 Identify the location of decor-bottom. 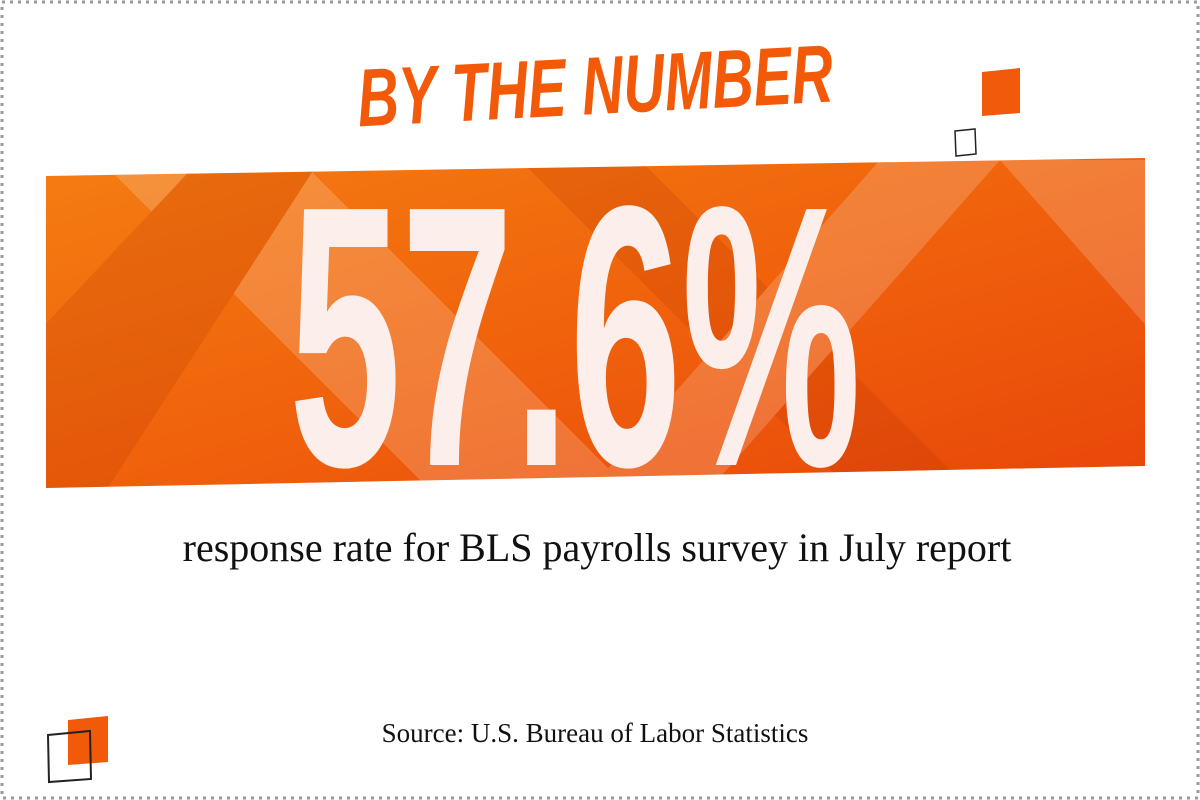
(77, 750).